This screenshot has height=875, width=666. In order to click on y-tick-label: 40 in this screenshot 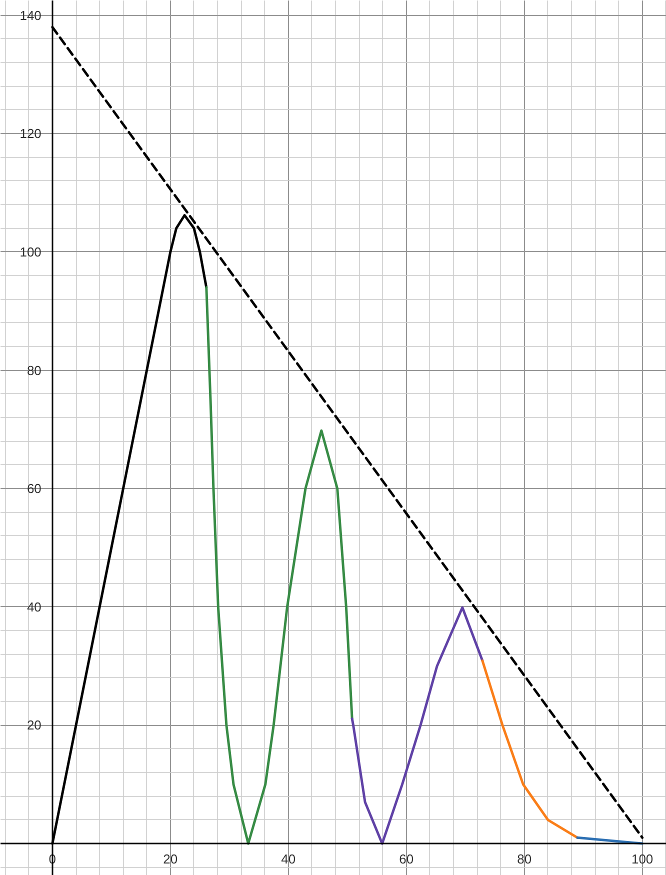, I will do `click(34, 606)`.